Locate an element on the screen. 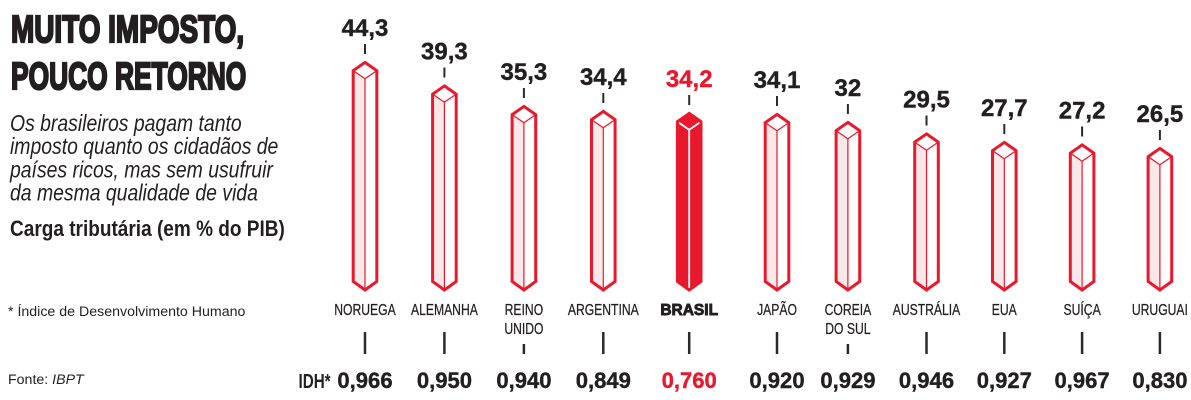  svg-text: 0,967 is located at coordinates (1082, 380).